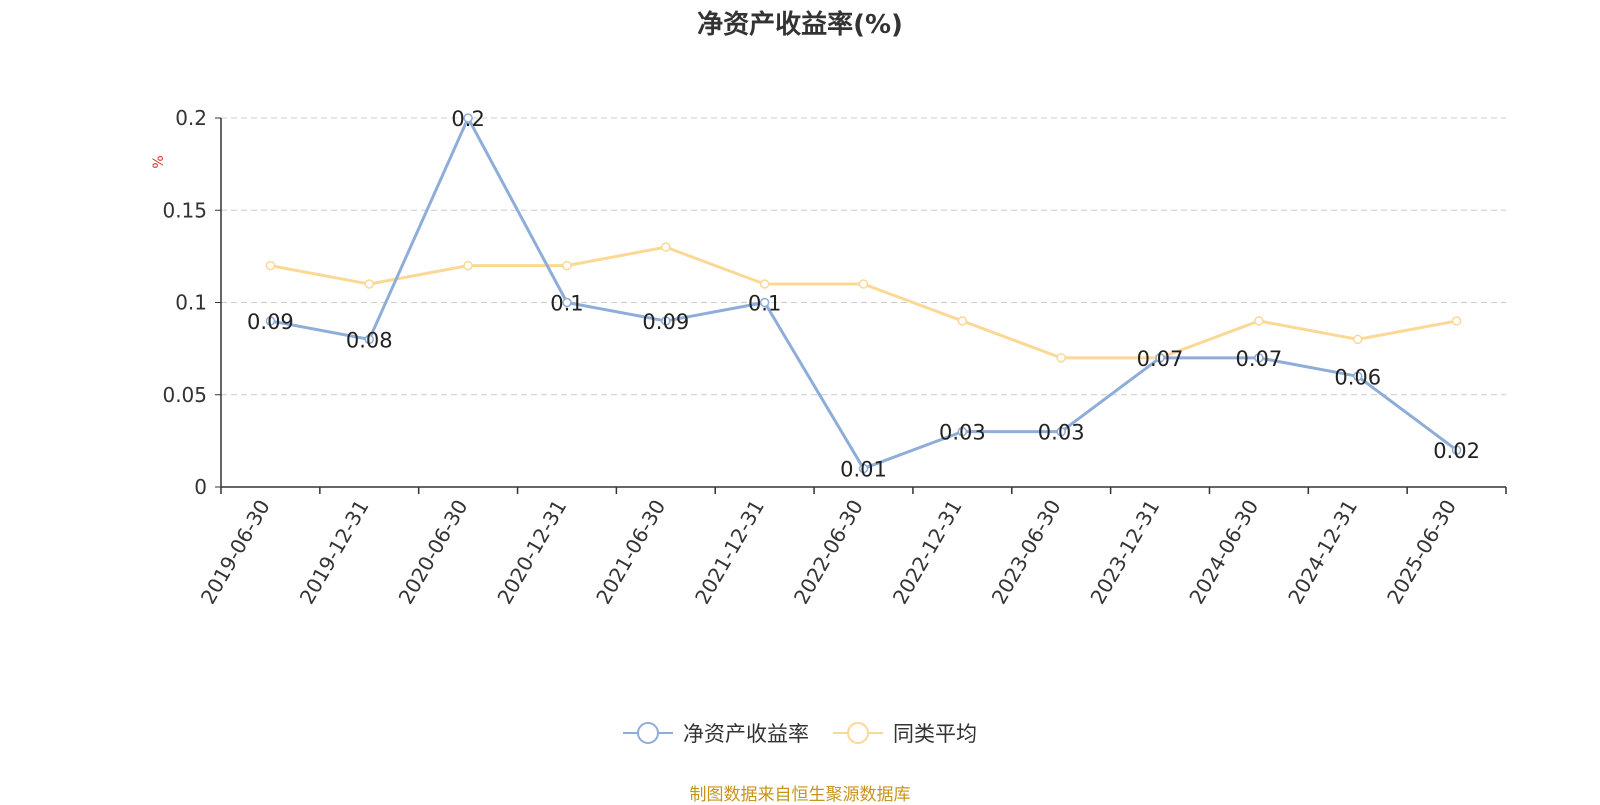 The height and width of the screenshot is (805, 1600). I want to click on chart-title: 净资产收益率(%), so click(800, 25).